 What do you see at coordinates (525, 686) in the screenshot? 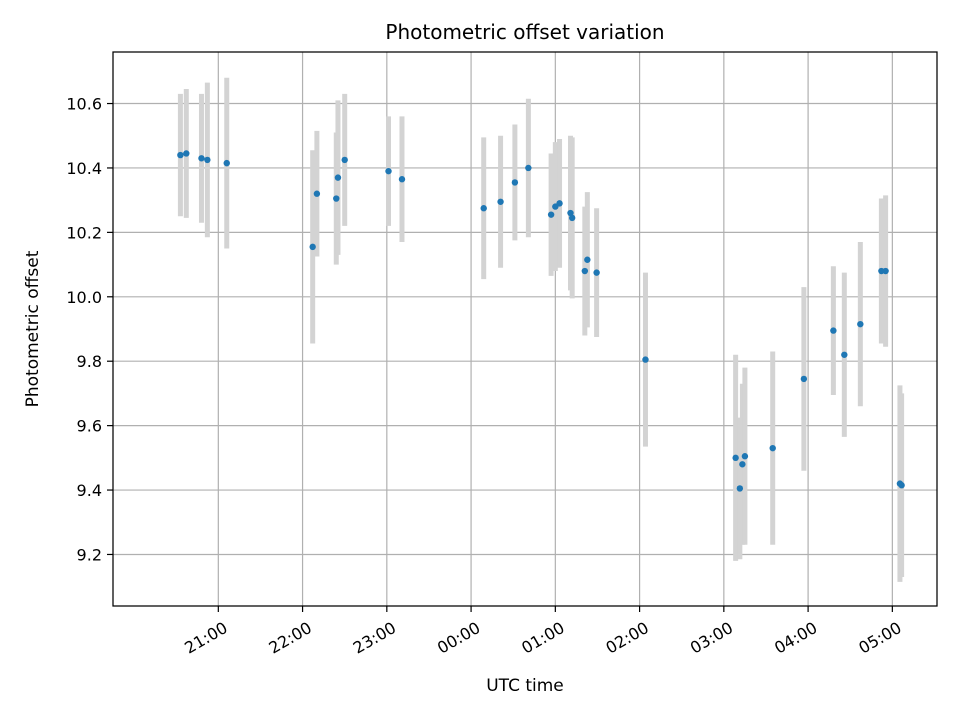
I see `x-axis-title: UTC time` at bounding box center [525, 686].